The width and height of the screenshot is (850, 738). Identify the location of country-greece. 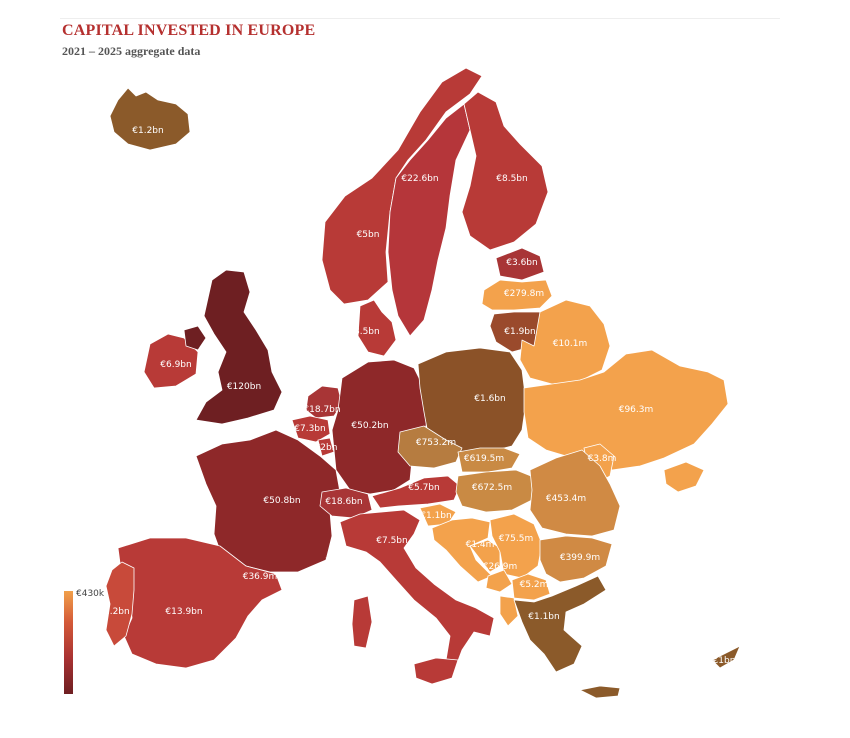
(560, 624).